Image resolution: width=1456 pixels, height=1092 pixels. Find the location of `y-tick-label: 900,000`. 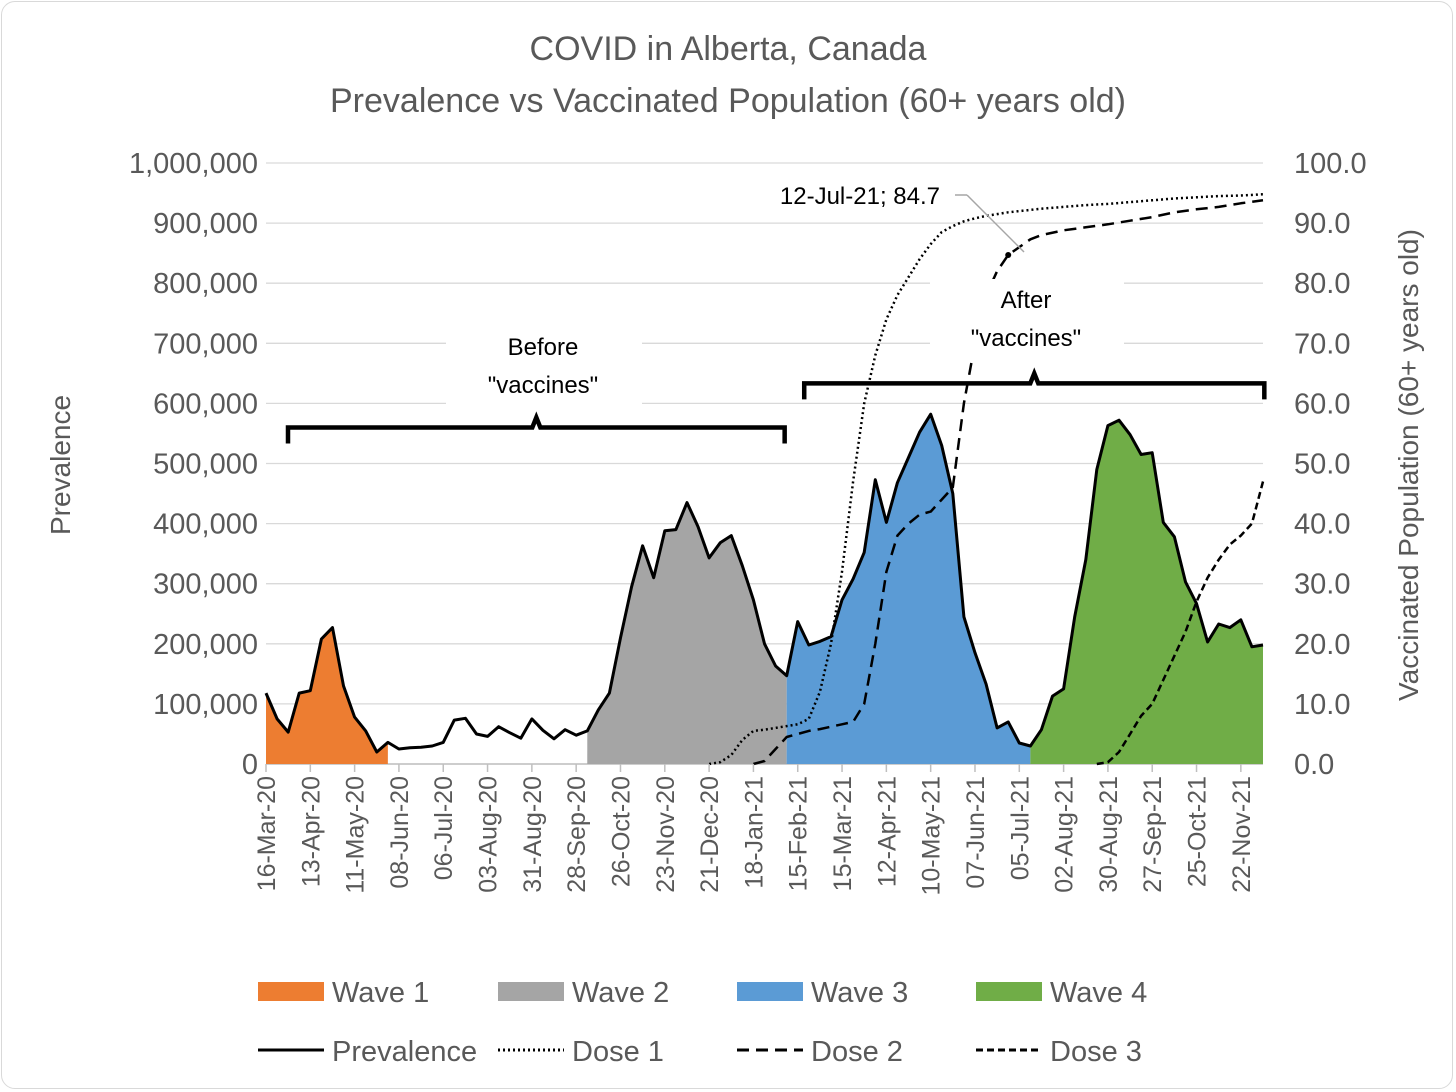

y-tick-label: 900,000 is located at coordinates (205, 224).